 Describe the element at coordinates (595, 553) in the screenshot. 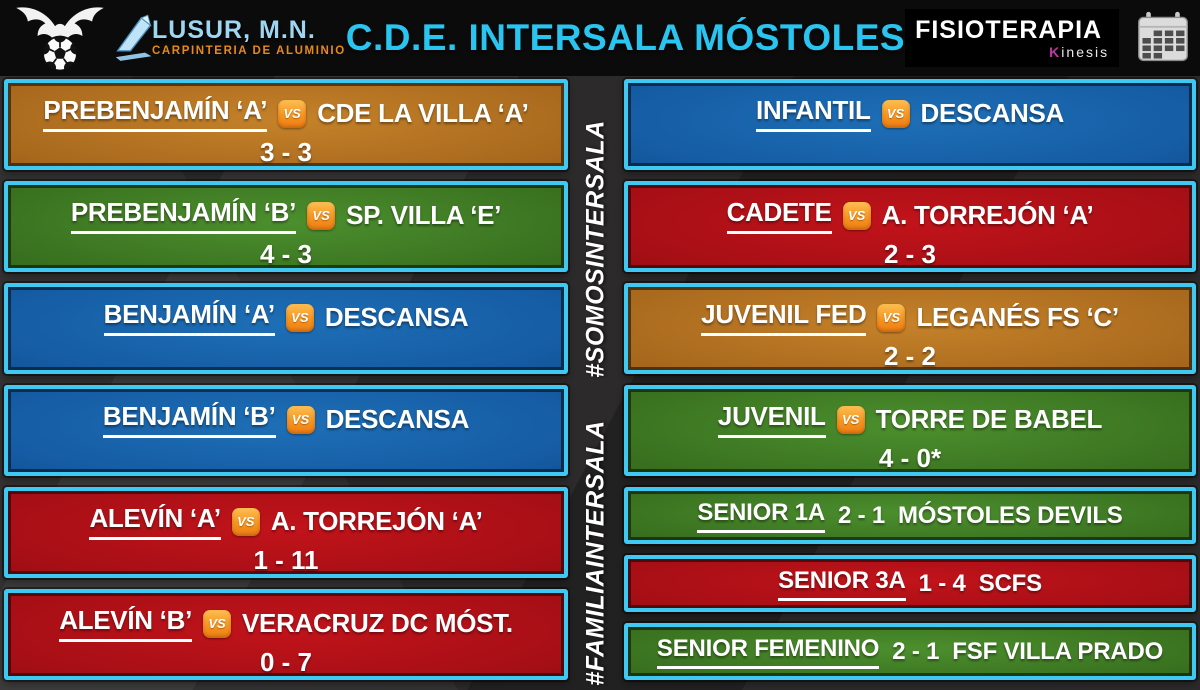

I see `hashtag-familia: #FAMILIAINTERSALA` at that location.